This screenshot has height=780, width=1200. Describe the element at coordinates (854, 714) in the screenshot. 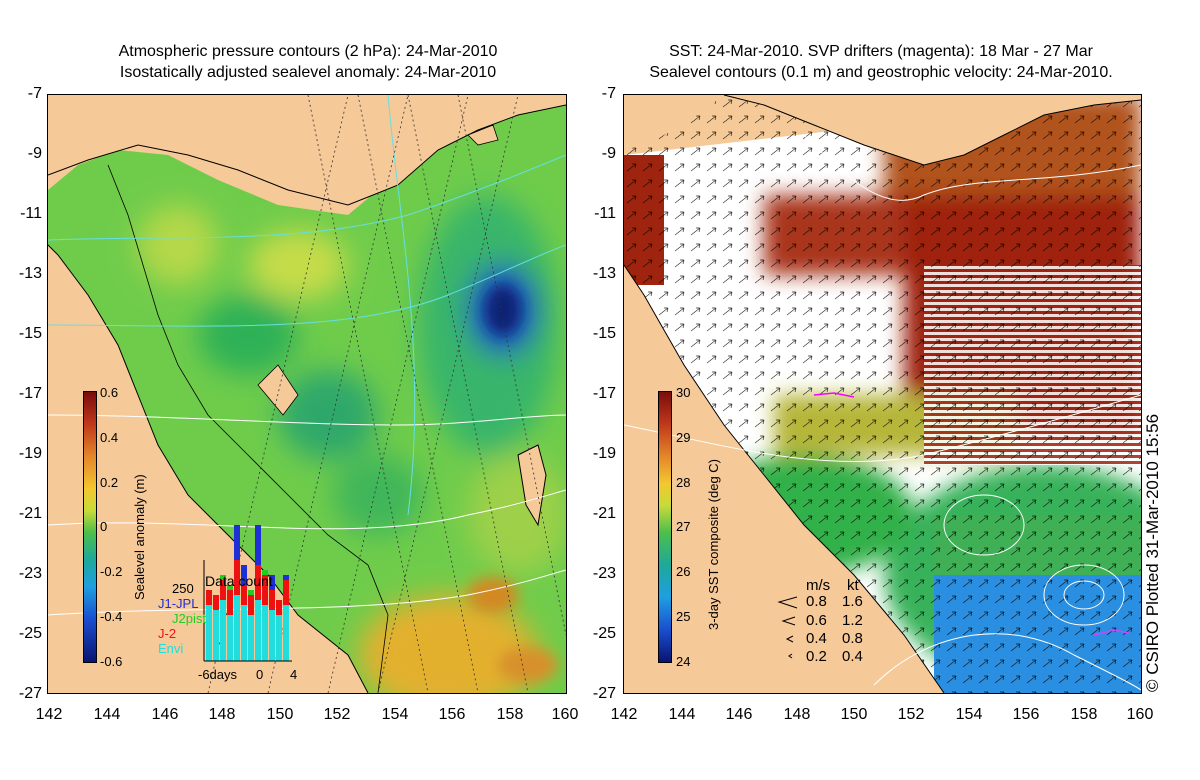

I see `right-x-tick: 150` at that location.